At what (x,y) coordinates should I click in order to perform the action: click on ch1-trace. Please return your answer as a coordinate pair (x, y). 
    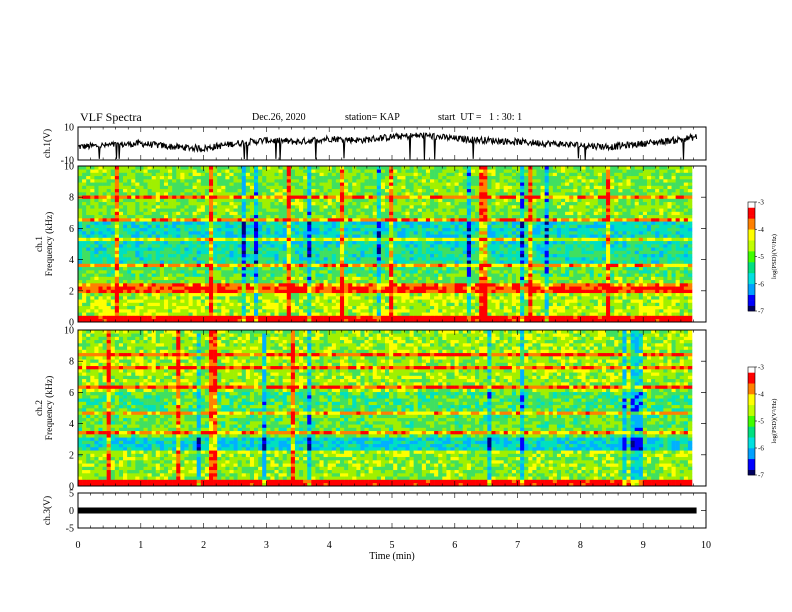
    Looking at the image, I should click on (387, 145).